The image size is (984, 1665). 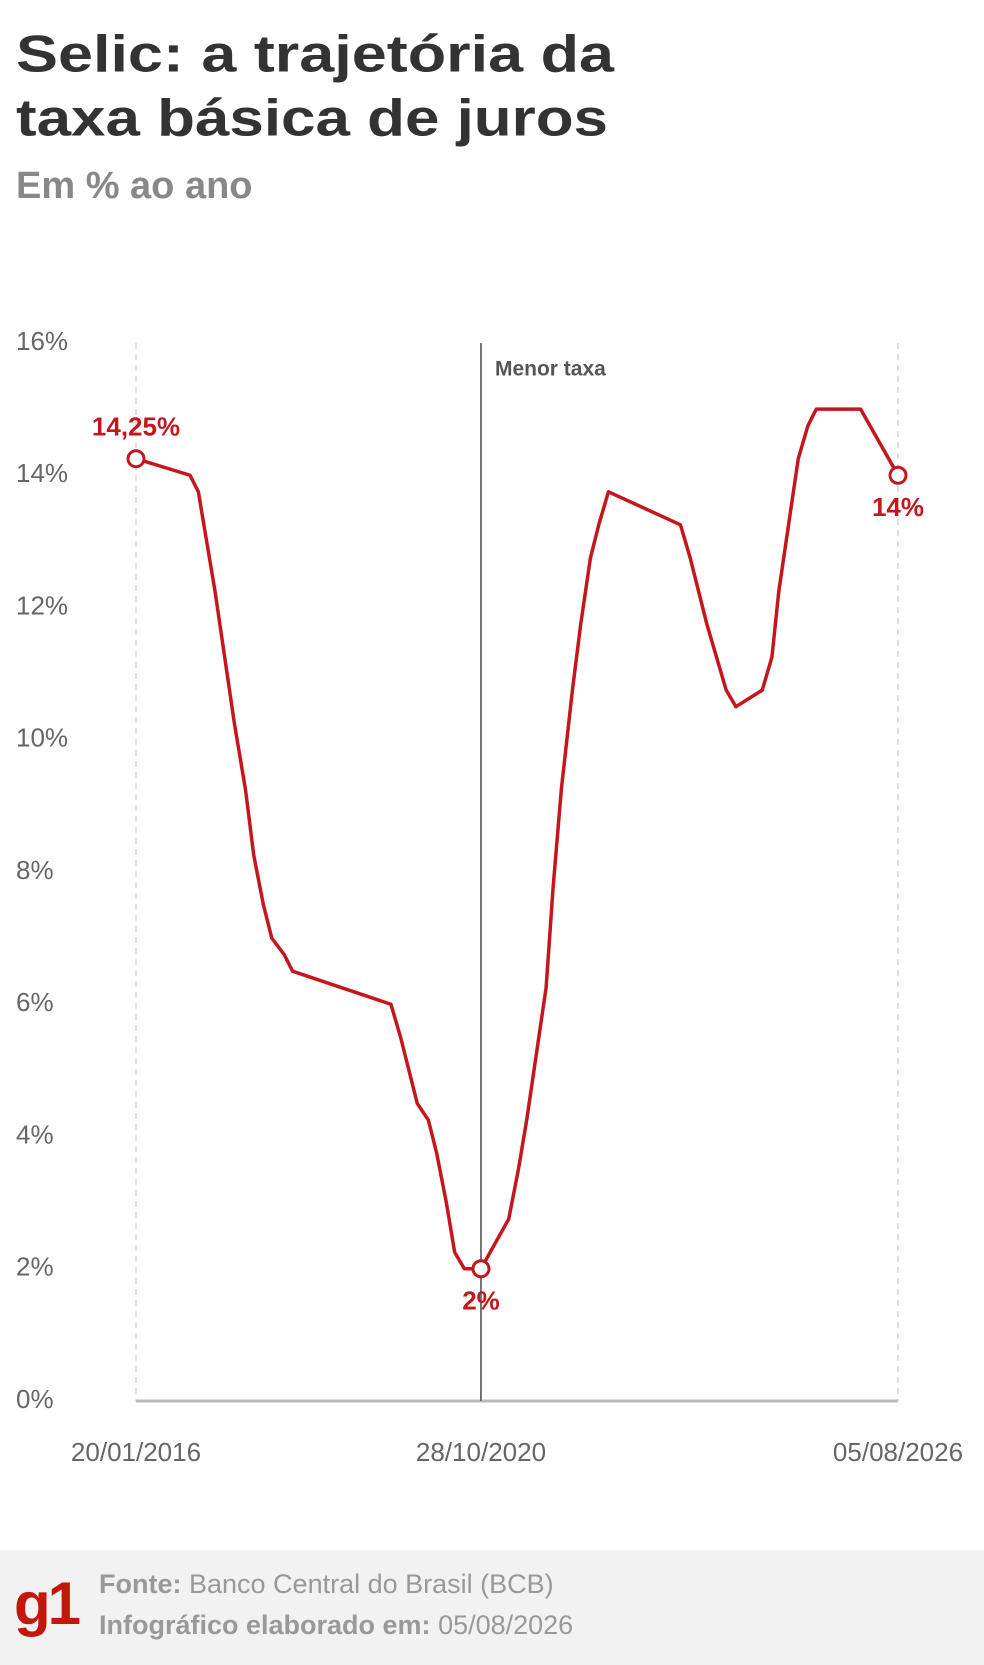 I want to click on title-line: taxa básica de juros, so click(x=312, y=119).